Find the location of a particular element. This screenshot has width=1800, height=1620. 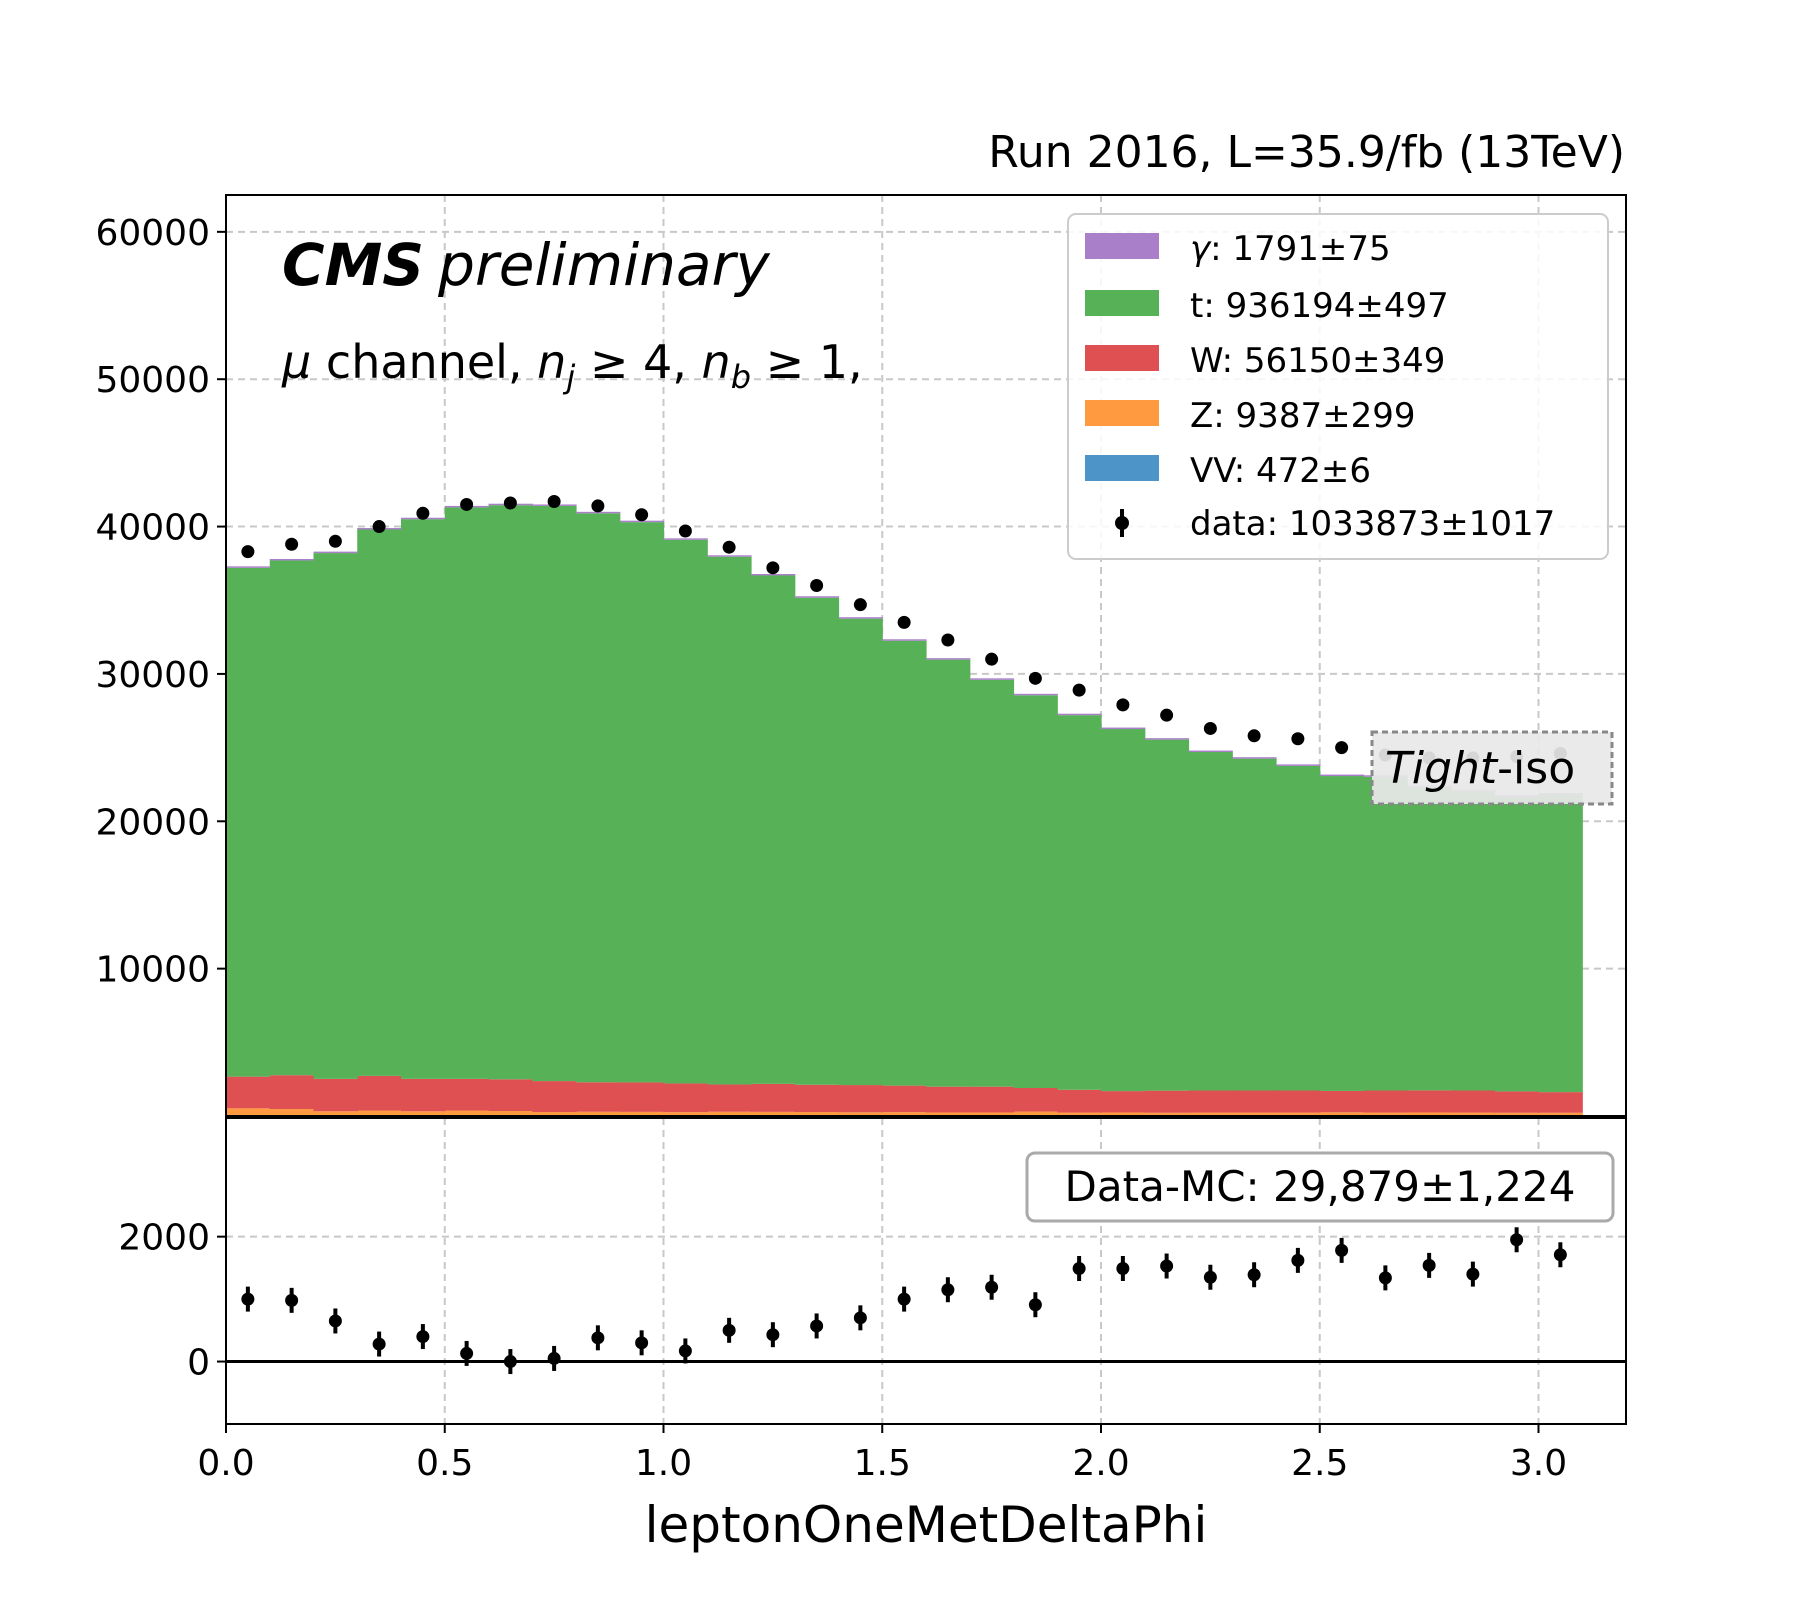

tight-iso-badge-text: Tight-iso is located at coordinates (1480, 768).